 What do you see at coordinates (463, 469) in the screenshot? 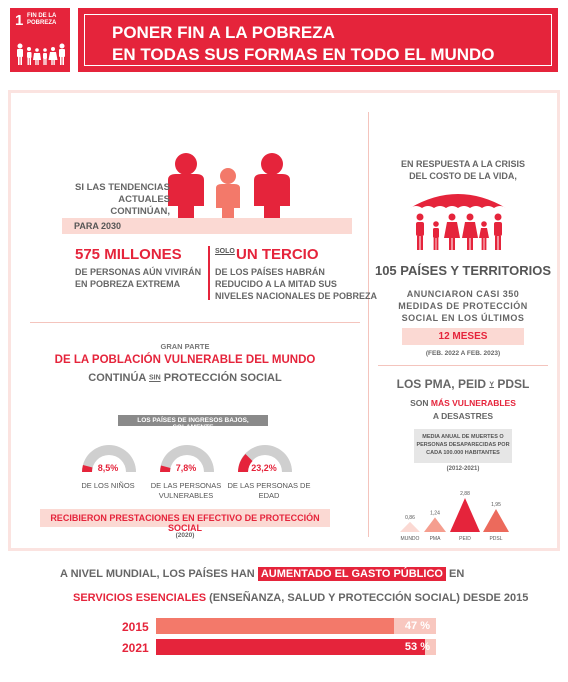
I see `metric-period: (2012-2021)` at bounding box center [463, 469].